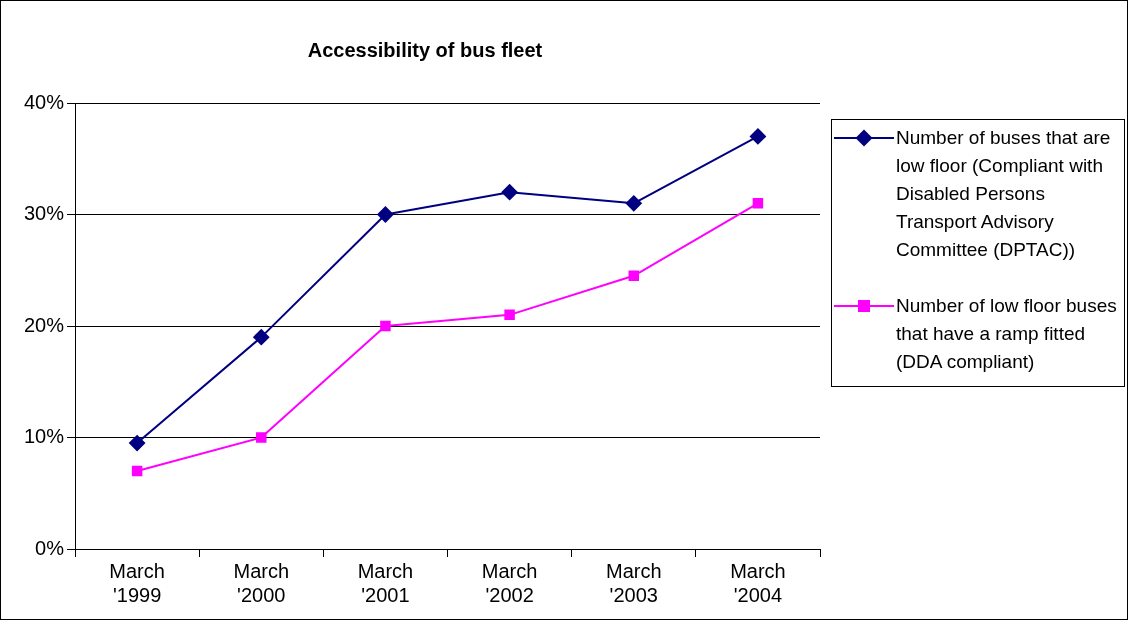 The image size is (1128, 620). What do you see at coordinates (758, 582) in the screenshot?
I see `x-tick-label: March '2004` at bounding box center [758, 582].